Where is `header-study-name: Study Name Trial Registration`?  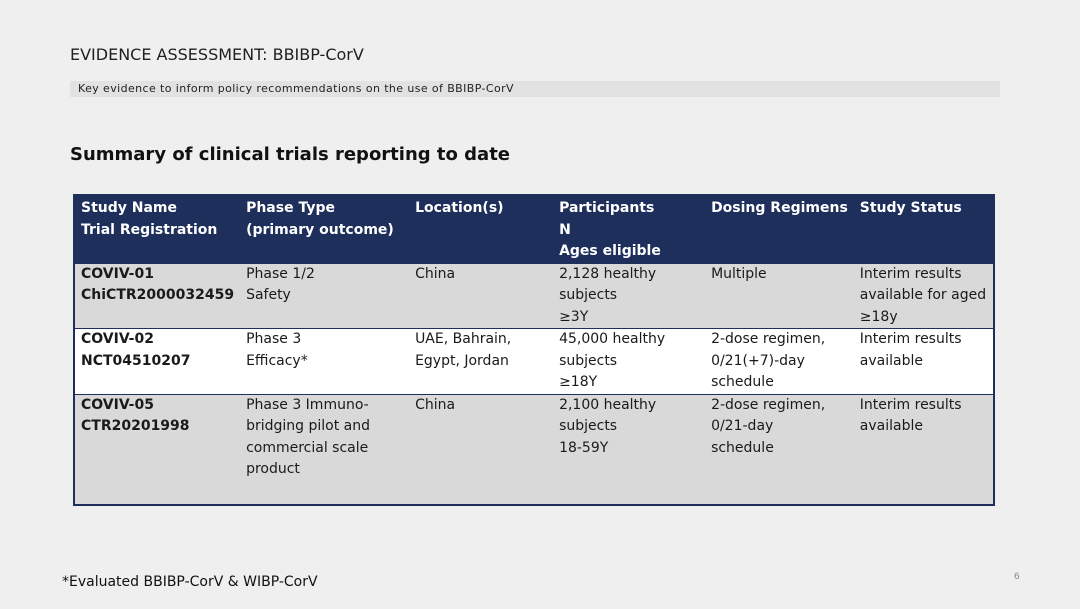
header-study-name: Study Name Trial Registration is located at coordinates (157, 229).